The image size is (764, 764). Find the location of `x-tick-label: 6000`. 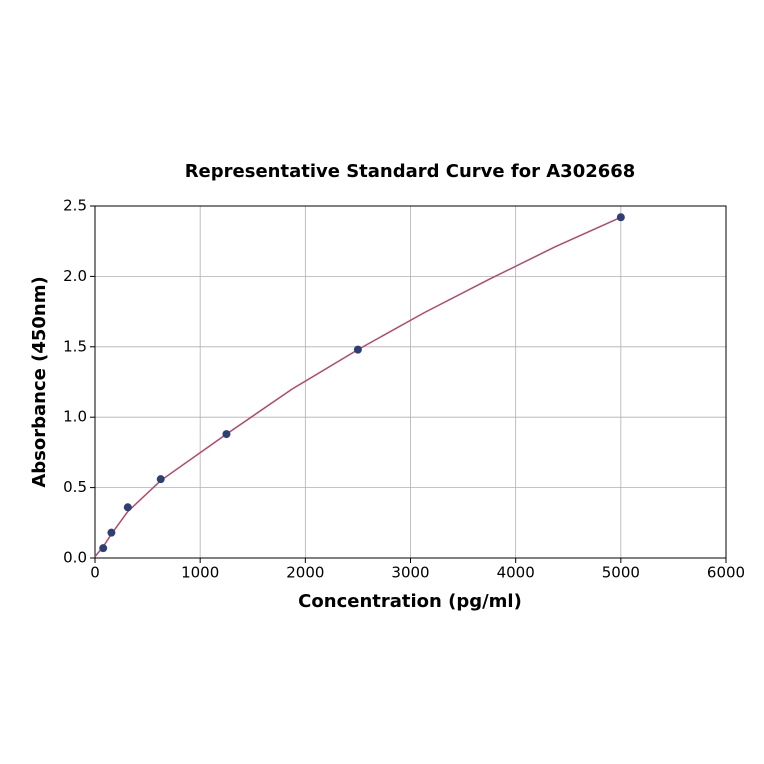

x-tick-label: 6000 is located at coordinates (726, 573).